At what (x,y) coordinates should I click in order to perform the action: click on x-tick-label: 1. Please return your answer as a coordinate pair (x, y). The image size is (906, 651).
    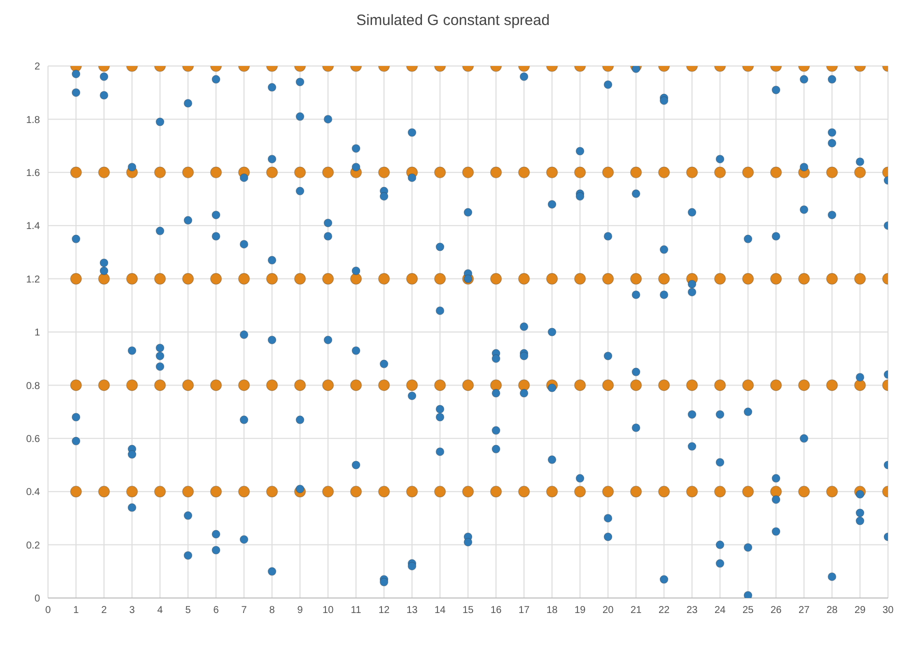
    Looking at the image, I should click on (76, 610).